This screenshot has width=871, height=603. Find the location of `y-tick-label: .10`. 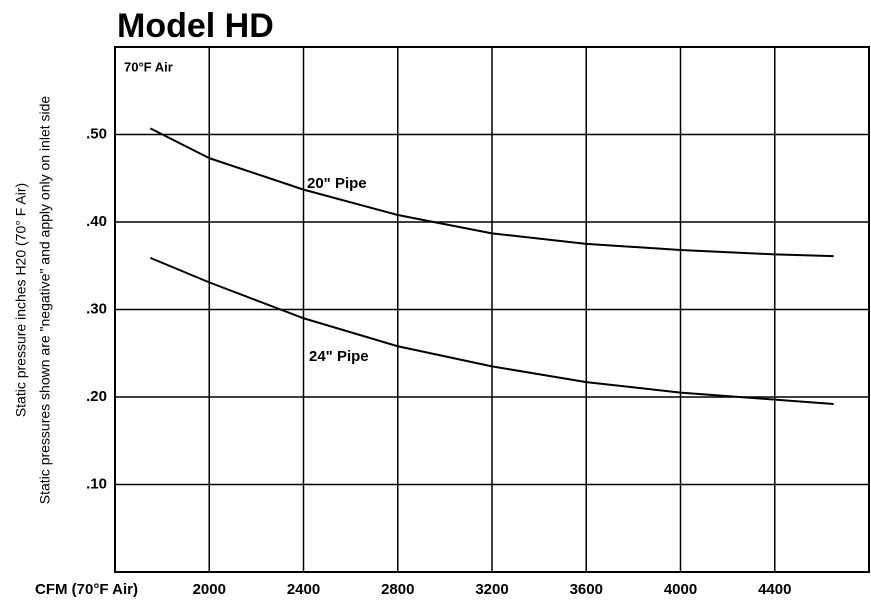

y-tick-label: .10 is located at coordinates (96, 483).